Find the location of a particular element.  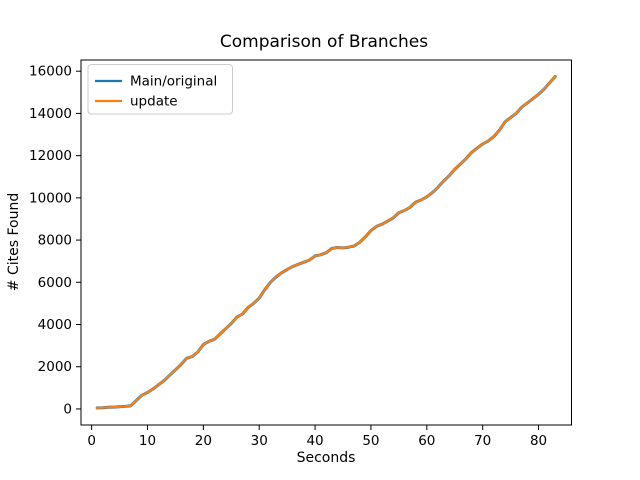

y-tick-label: 6000 is located at coordinates (55, 283).